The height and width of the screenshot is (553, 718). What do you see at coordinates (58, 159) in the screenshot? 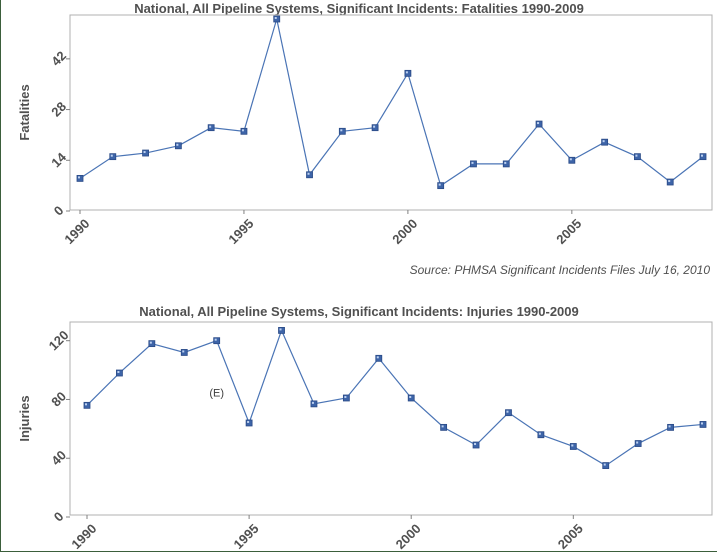
I see `fatalities-y-tick-label: 14` at bounding box center [58, 159].